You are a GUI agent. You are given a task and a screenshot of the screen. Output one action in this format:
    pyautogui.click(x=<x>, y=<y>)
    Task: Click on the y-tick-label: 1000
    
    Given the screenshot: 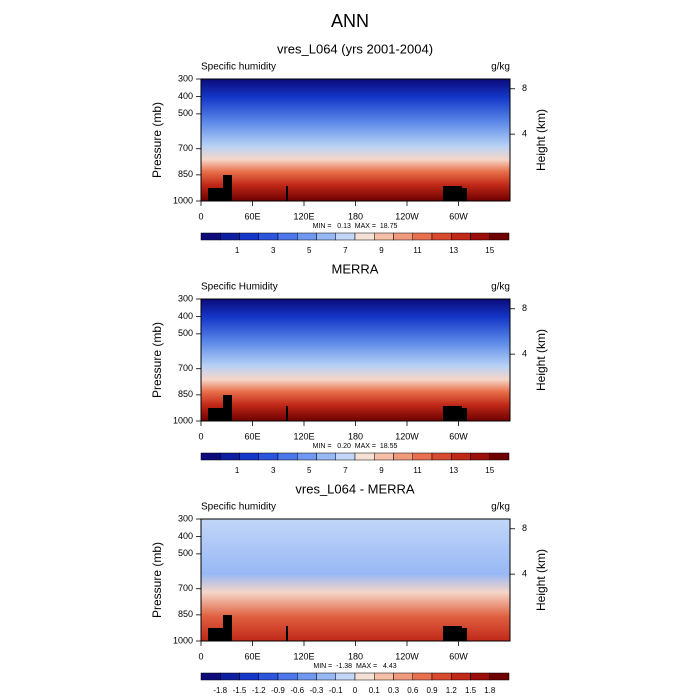 What is the action you would take?
    pyautogui.click(x=183, y=420)
    